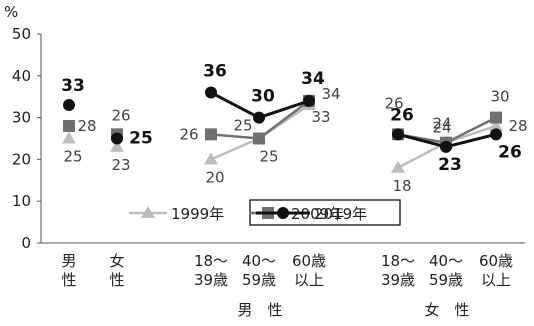 The image size is (534, 326). Describe the element at coordinates (309, 261) in the screenshot. I see `x-tick-label-m-60: 60歳` at that location.